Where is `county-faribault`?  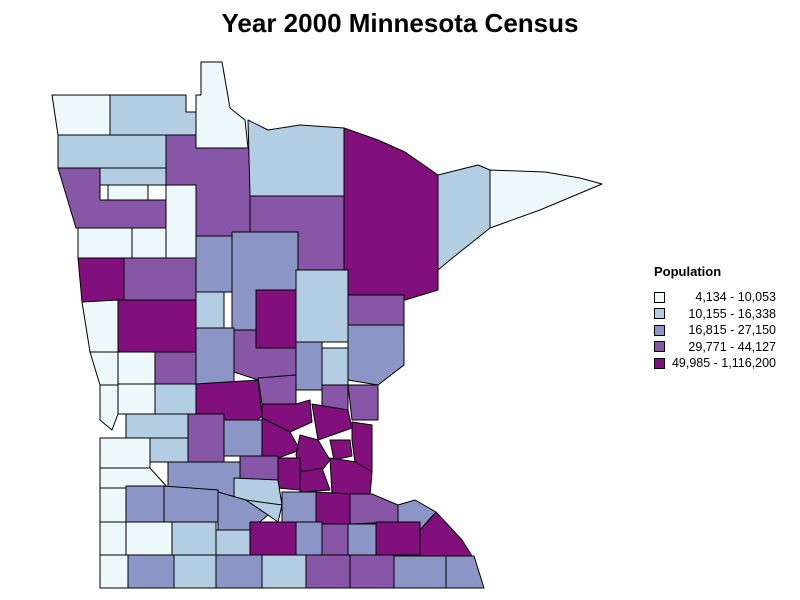
county-faribault is located at coordinates (284, 571).